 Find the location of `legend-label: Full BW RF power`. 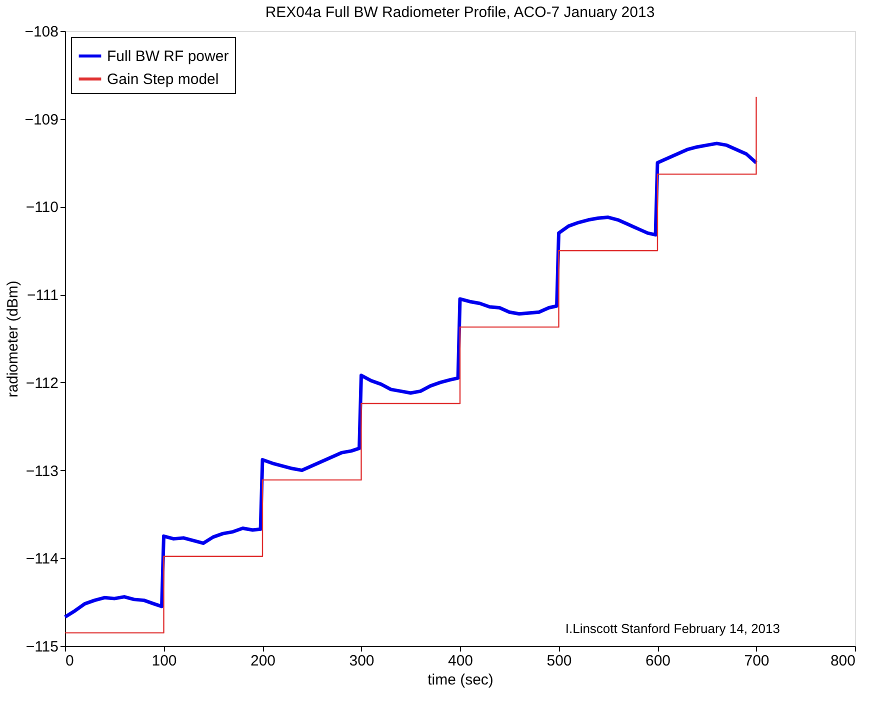

legend-label: Full BW RF power is located at coordinates (168, 56).